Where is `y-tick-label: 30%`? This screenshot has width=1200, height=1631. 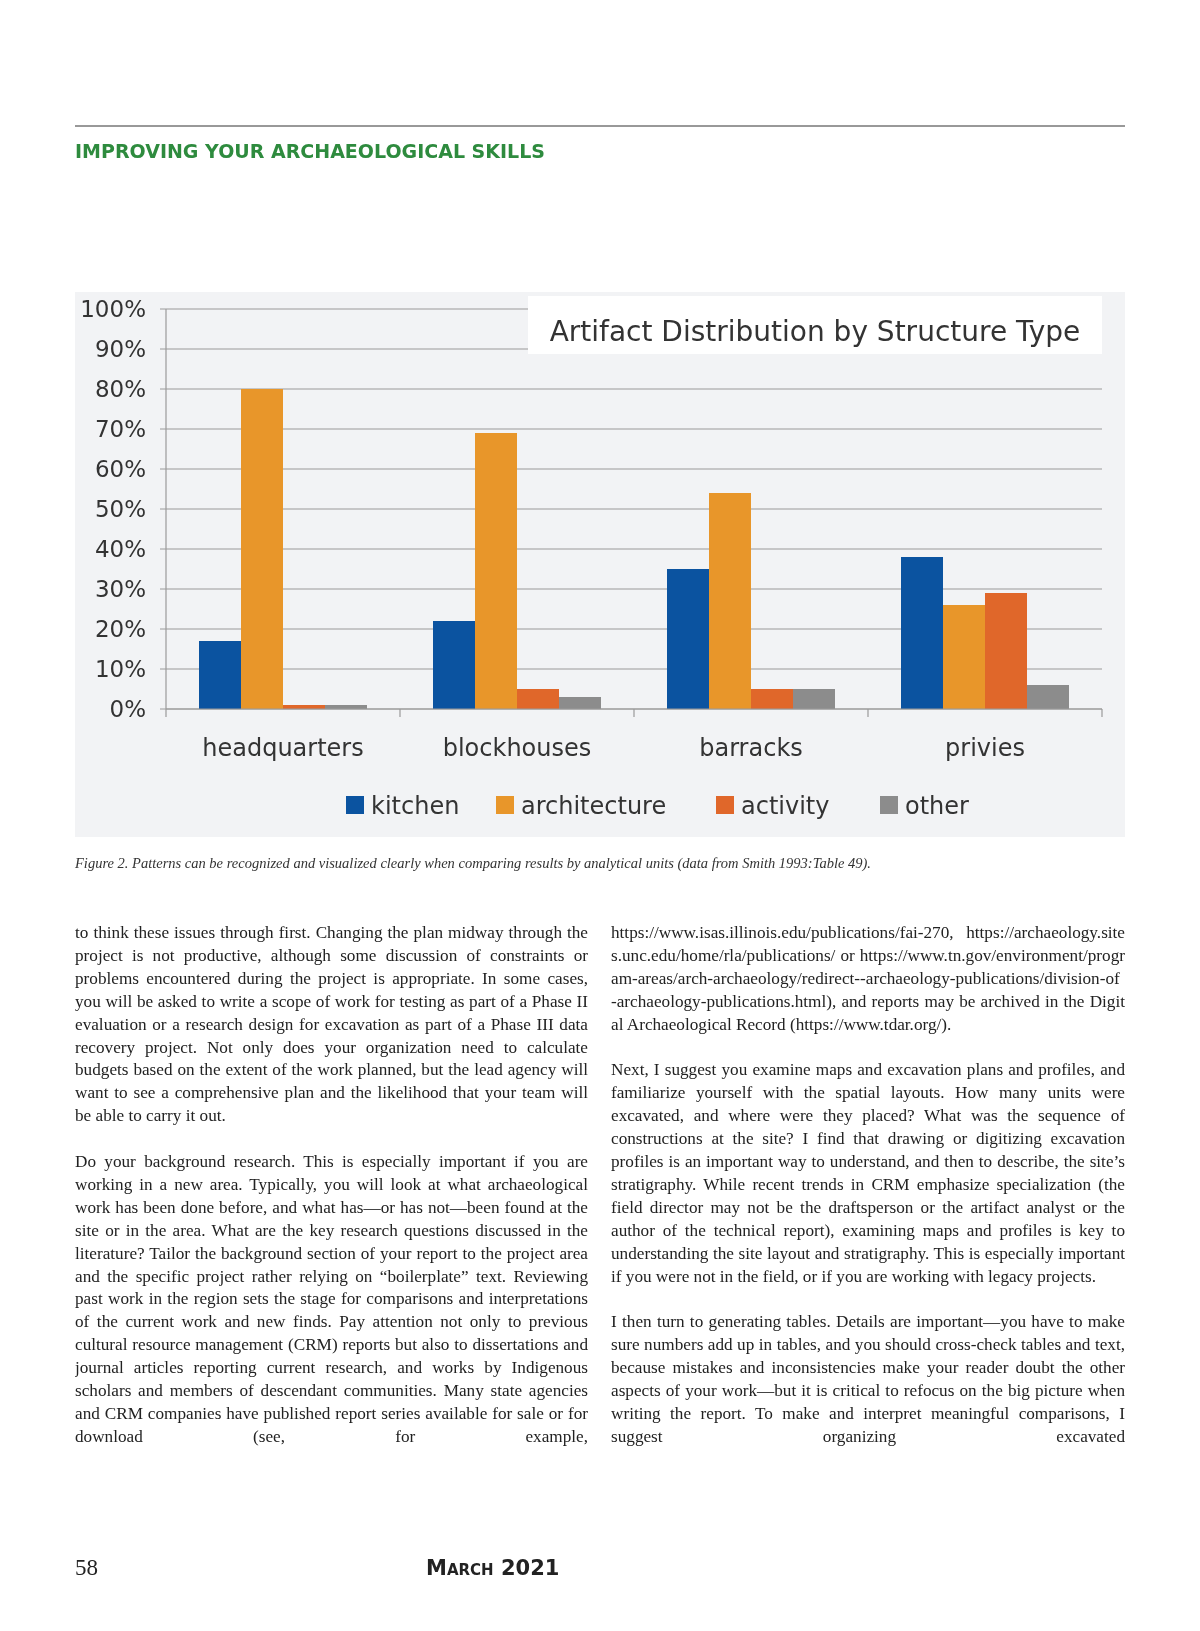
y-tick-label: 30% is located at coordinates (120, 589).